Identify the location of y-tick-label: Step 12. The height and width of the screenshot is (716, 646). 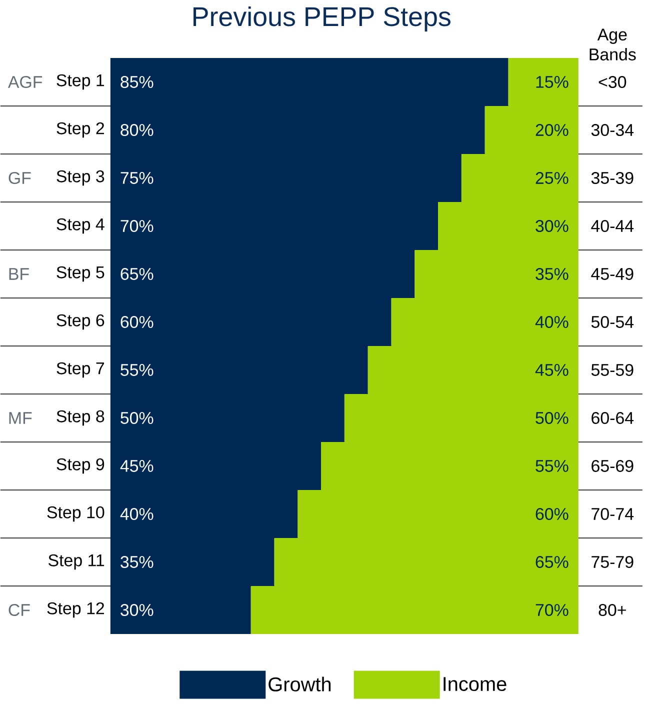
(75, 610).